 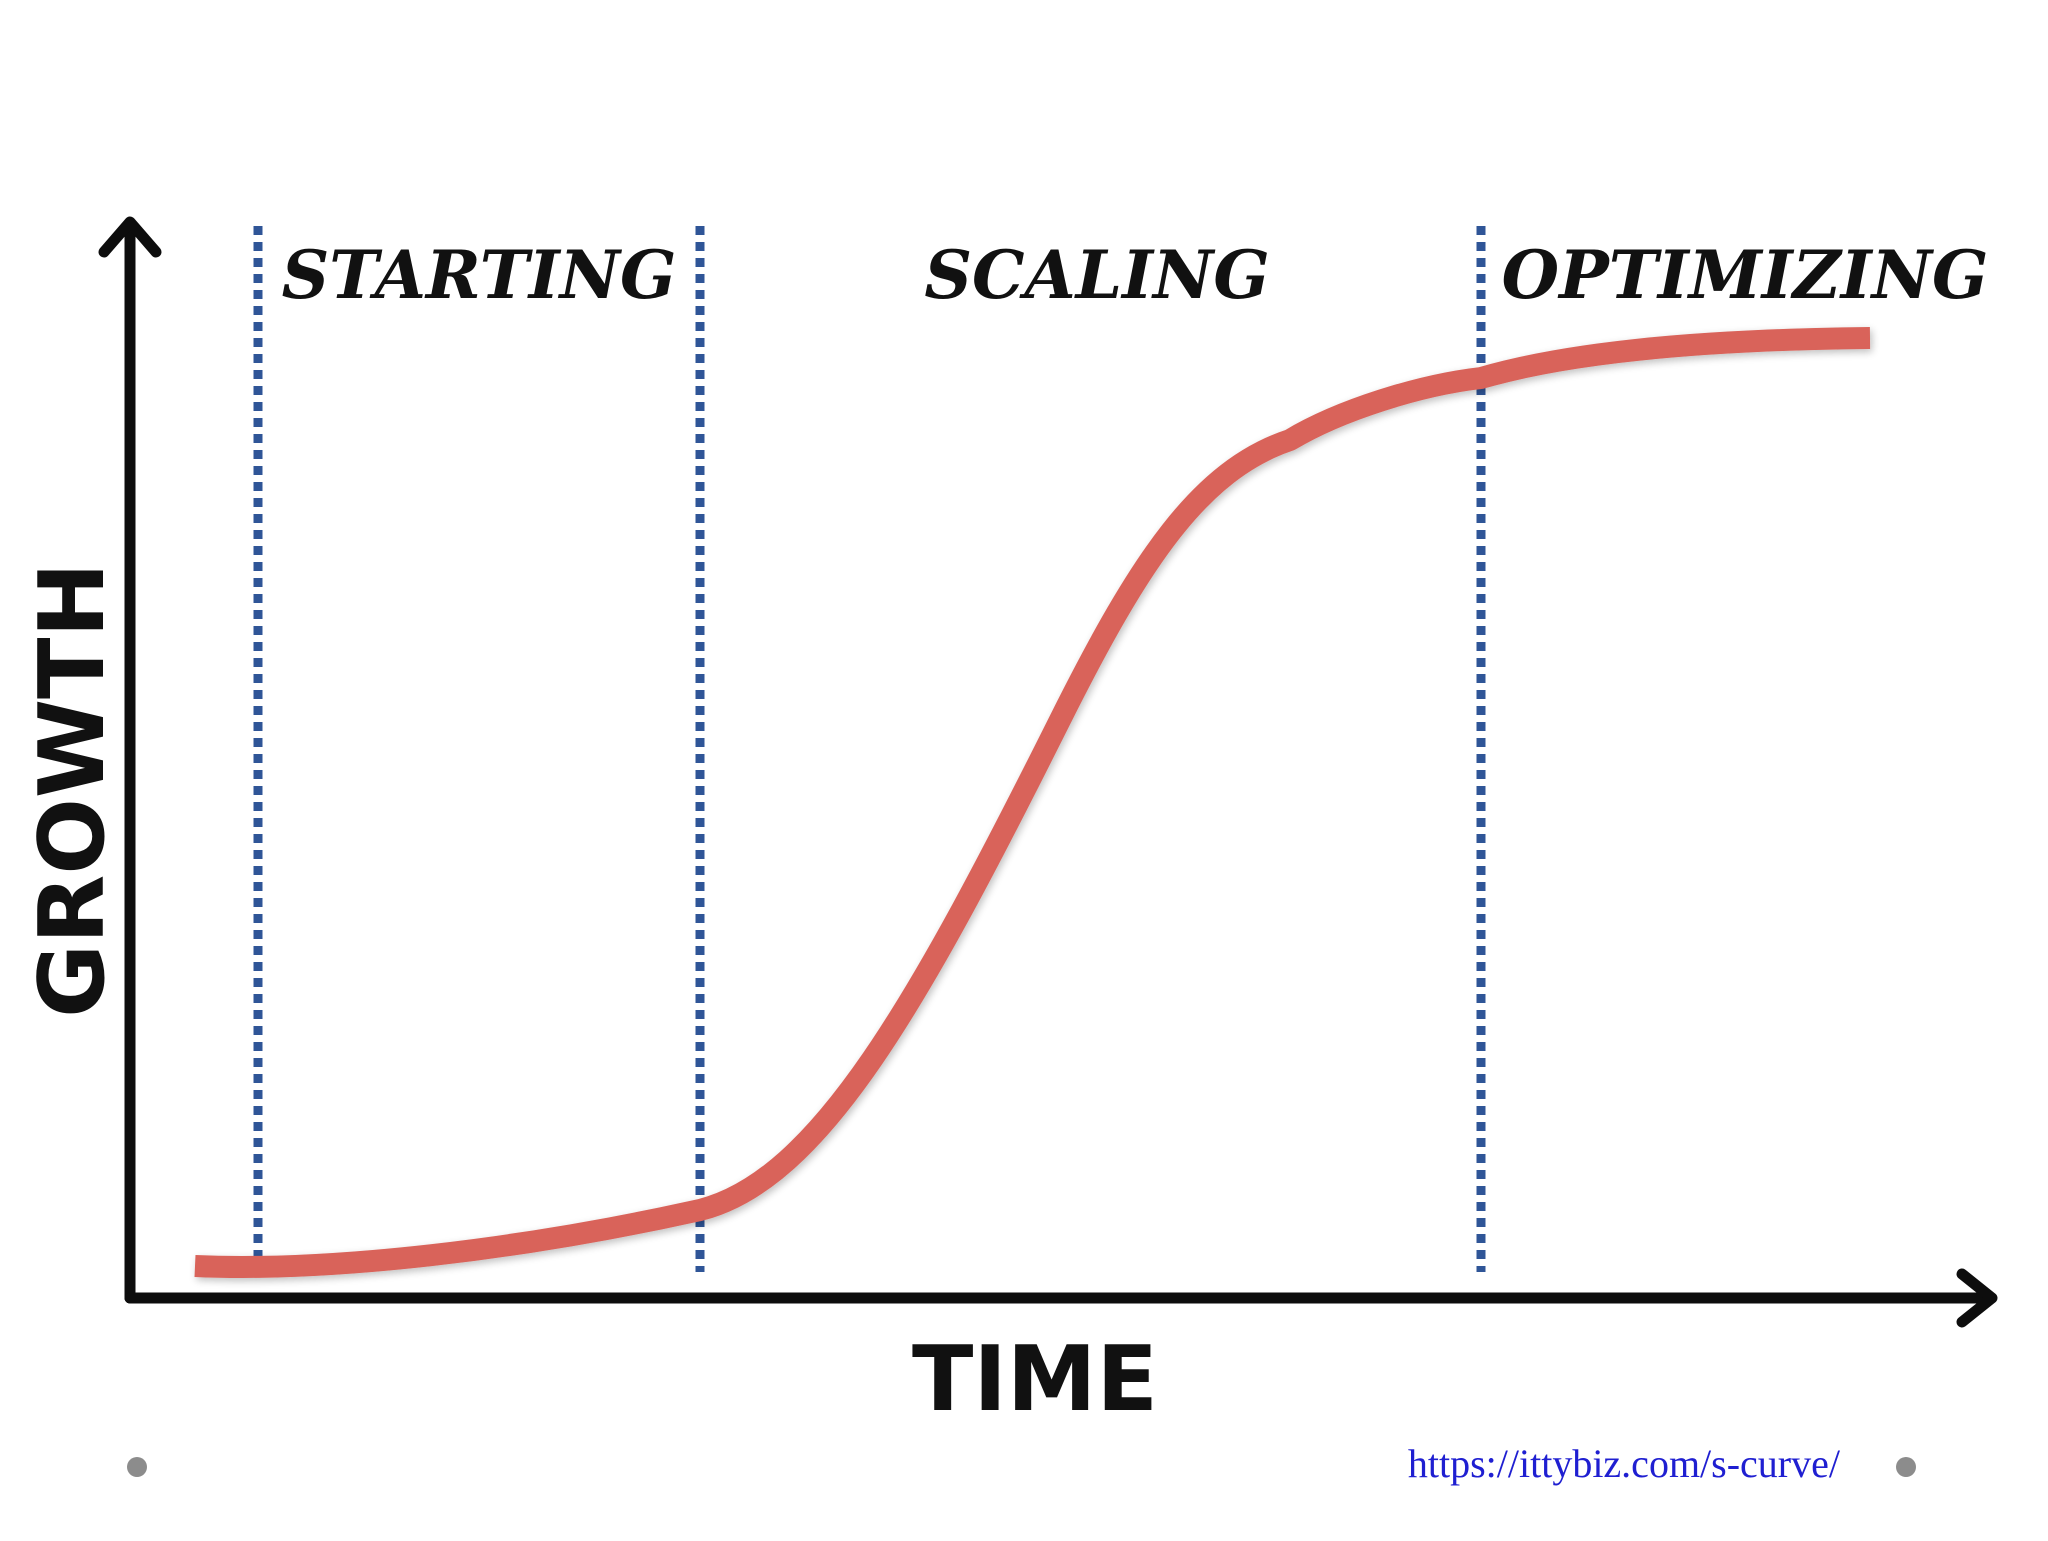 What do you see at coordinates (72, 790) in the screenshot?
I see `y-axis-title: GROWTH` at bounding box center [72, 790].